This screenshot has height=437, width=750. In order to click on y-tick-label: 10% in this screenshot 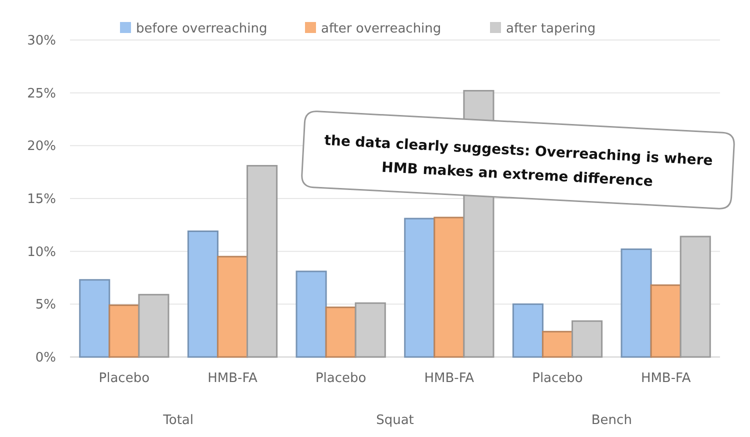, I will do `click(41, 252)`.